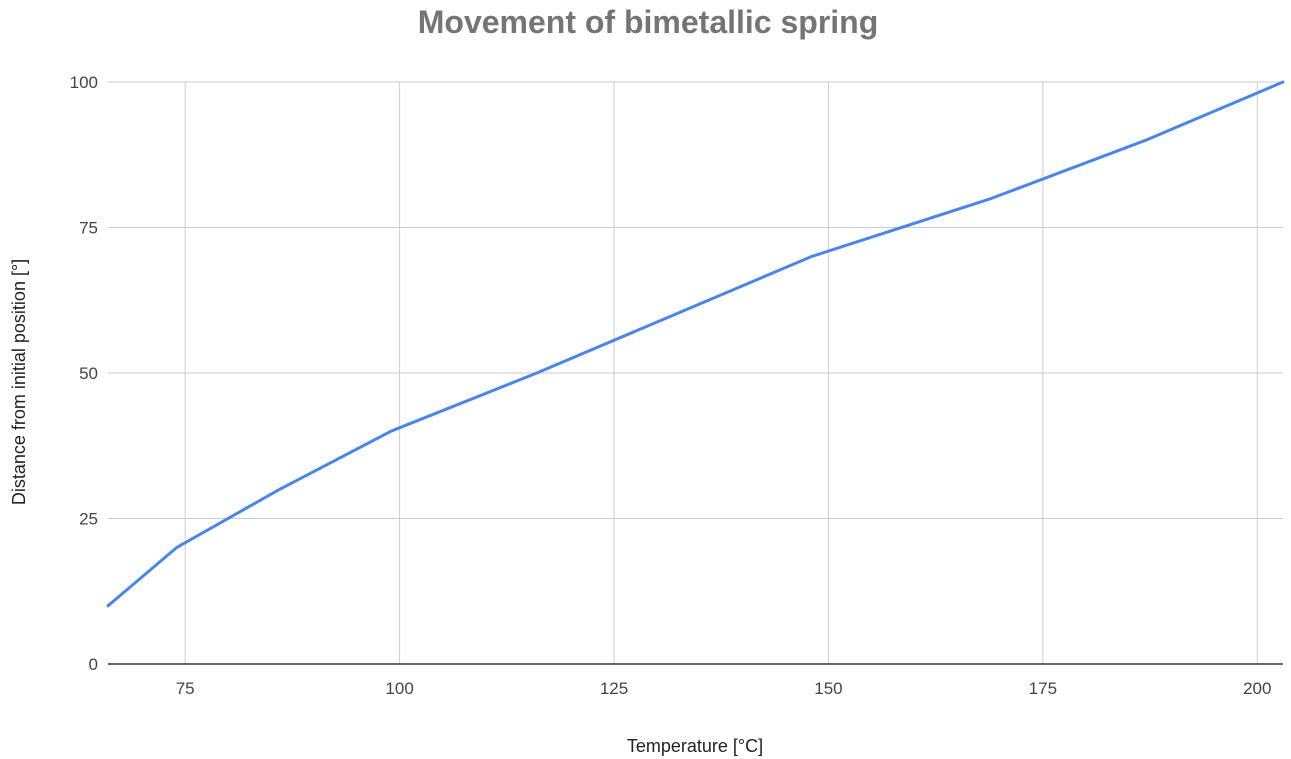  I want to click on x-axis-ticks: 75 100 125 150 175 200, so click(724, 688).